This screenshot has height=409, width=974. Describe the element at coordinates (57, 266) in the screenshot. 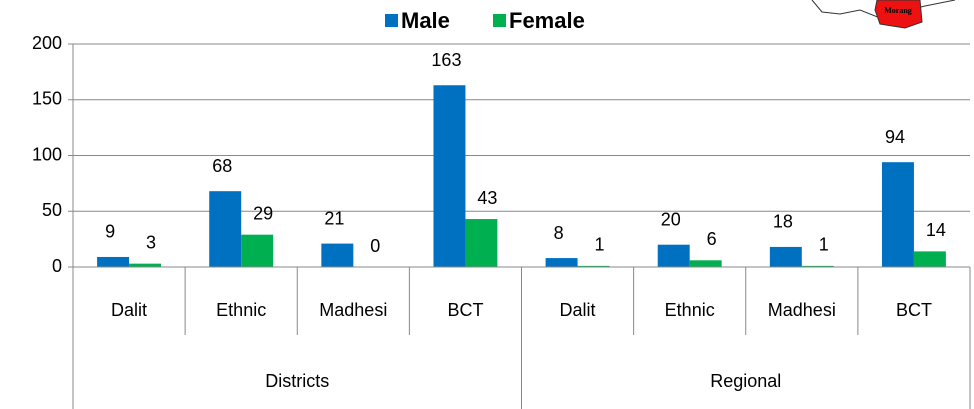

I see `y-tick-label: 0` at that location.